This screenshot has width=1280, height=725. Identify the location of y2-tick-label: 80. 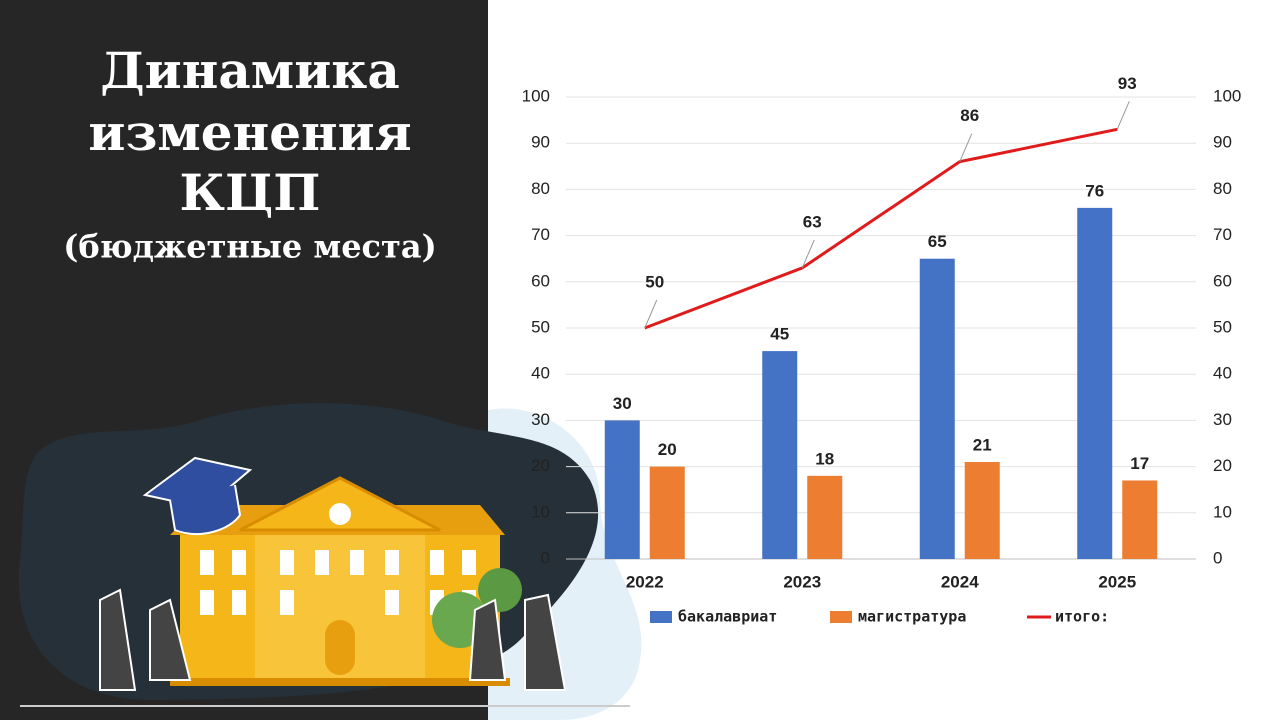
(1222, 188).